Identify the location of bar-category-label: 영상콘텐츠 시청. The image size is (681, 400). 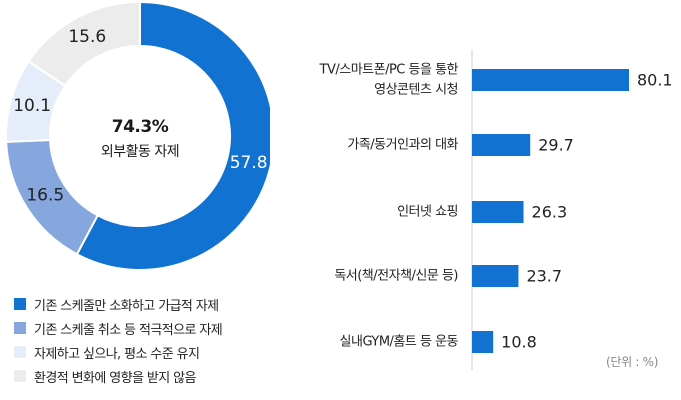
(416, 90).